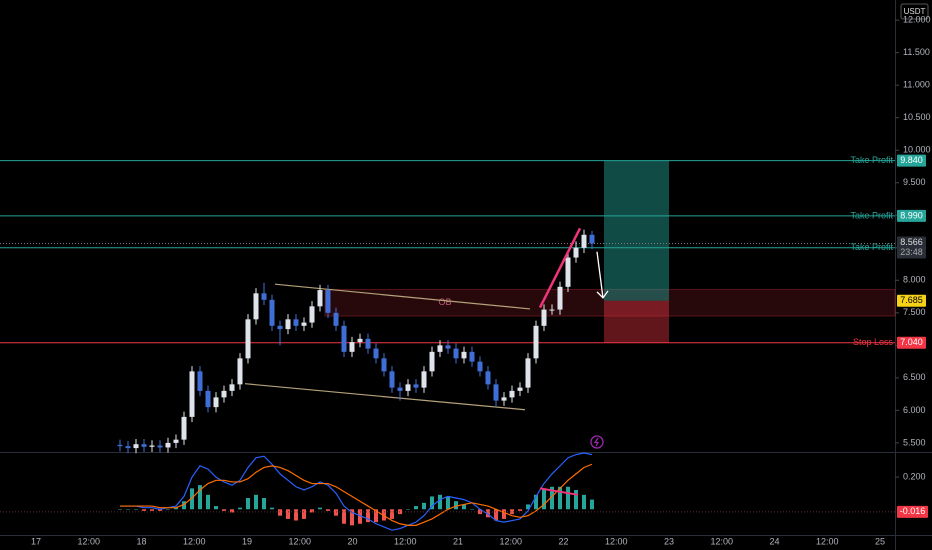 The height and width of the screenshot is (550, 932). What do you see at coordinates (914, 476) in the screenshot?
I see `indicator-y-tick-label: 0.200` at bounding box center [914, 476].